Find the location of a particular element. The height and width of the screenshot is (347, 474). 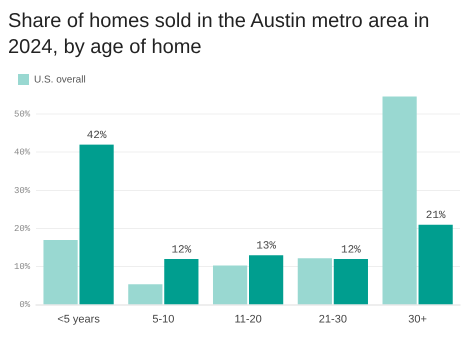

chart-title: Share of homes sold in the Austin metro area in 2024, by age of home is located at coordinates (219, 34).